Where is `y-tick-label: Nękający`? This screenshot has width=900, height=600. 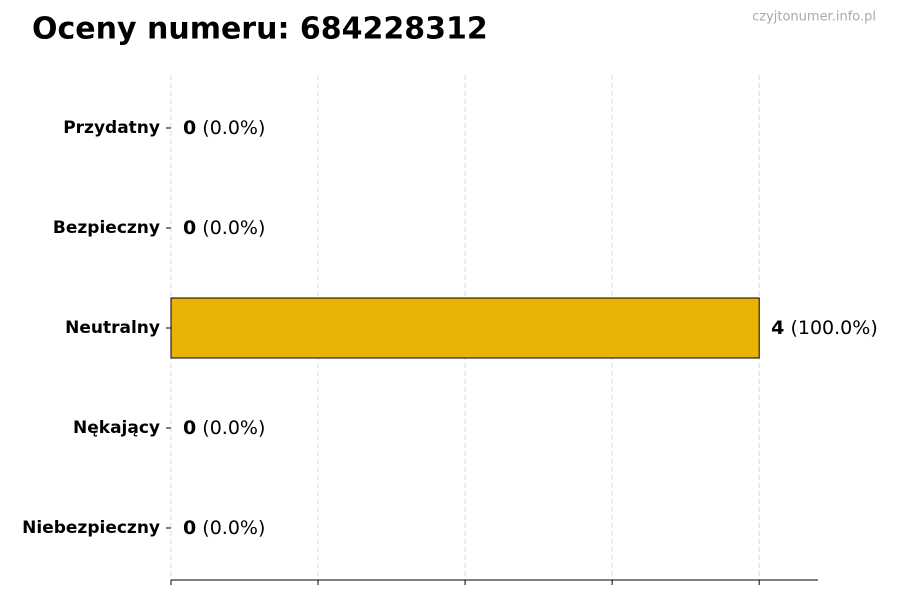
y-tick-label: Nękający is located at coordinates (116, 428).